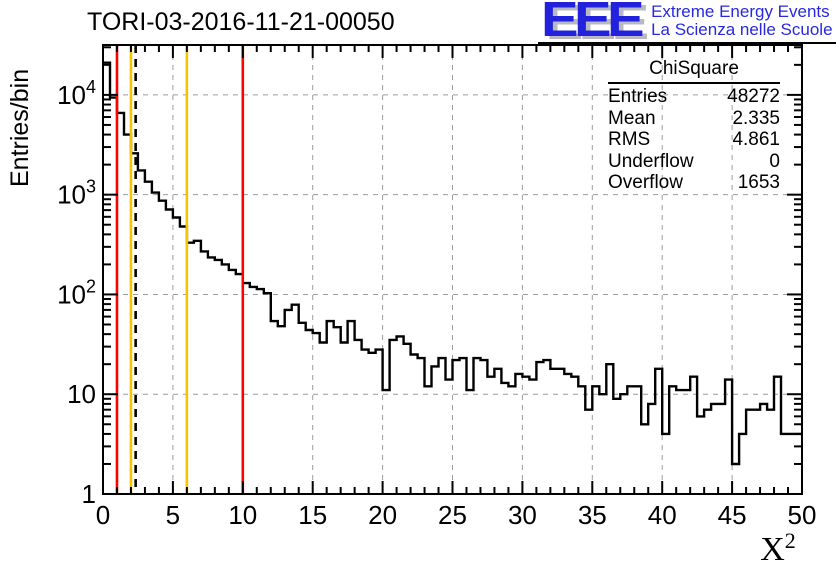 Image resolution: width=836 pixels, height=572 pixels. I want to click on stats-row-label: Mean, so click(632, 118).